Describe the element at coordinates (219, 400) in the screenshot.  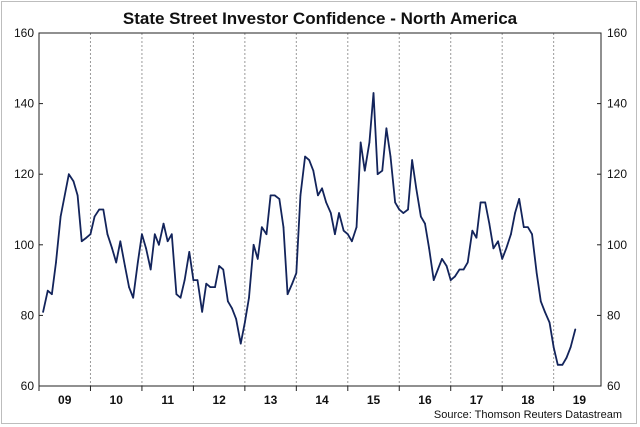
I see `x-tick-label-12: 12` at that location.